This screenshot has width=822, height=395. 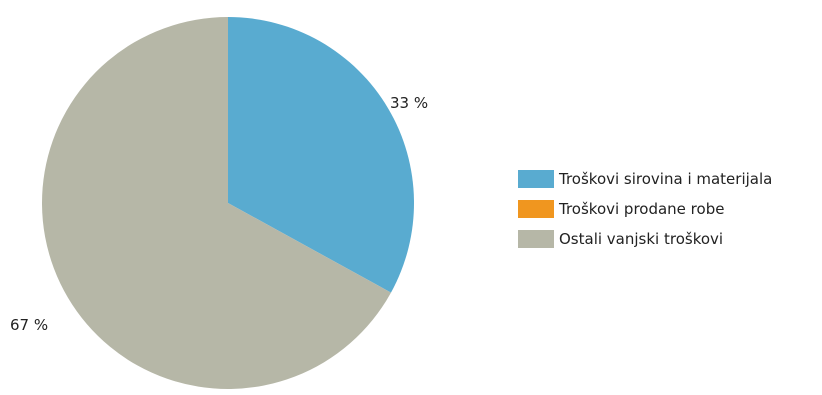 I want to click on legend-label-ostali-vanjski: Ostali vanjski troškovi, so click(x=641, y=239).